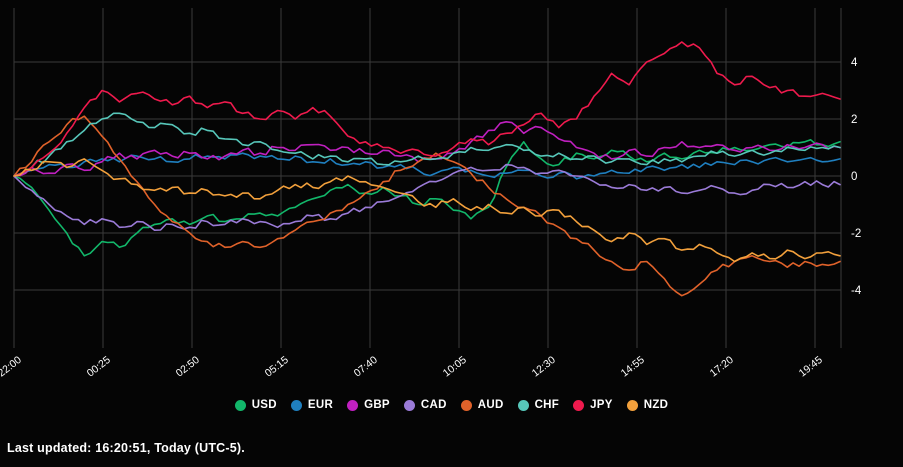 Image resolution: width=903 pixels, height=467 pixels. What do you see at coordinates (854, 120) in the screenshot?
I see `y-tick-label: 2` at bounding box center [854, 120].